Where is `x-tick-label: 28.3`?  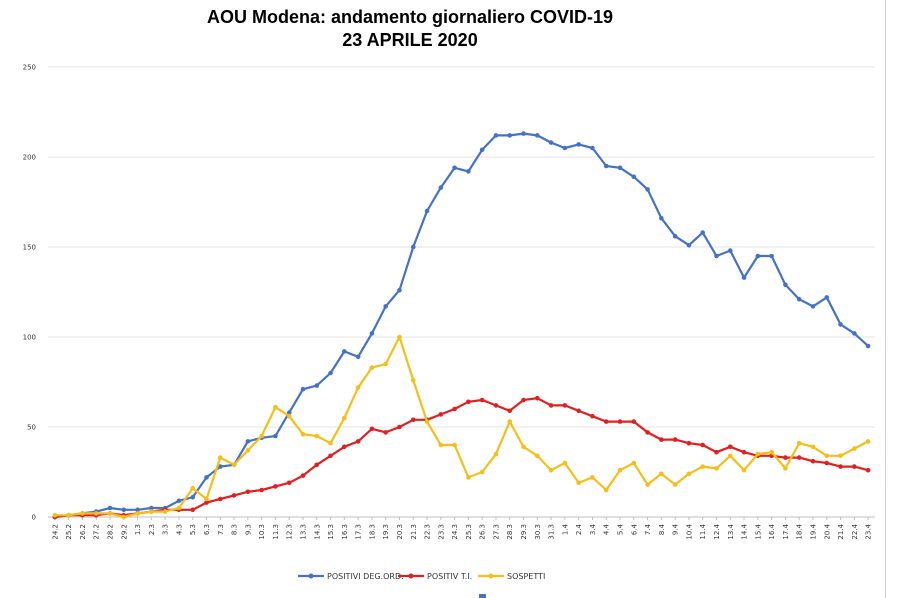 x-tick-label: 28.3 is located at coordinates (510, 532).